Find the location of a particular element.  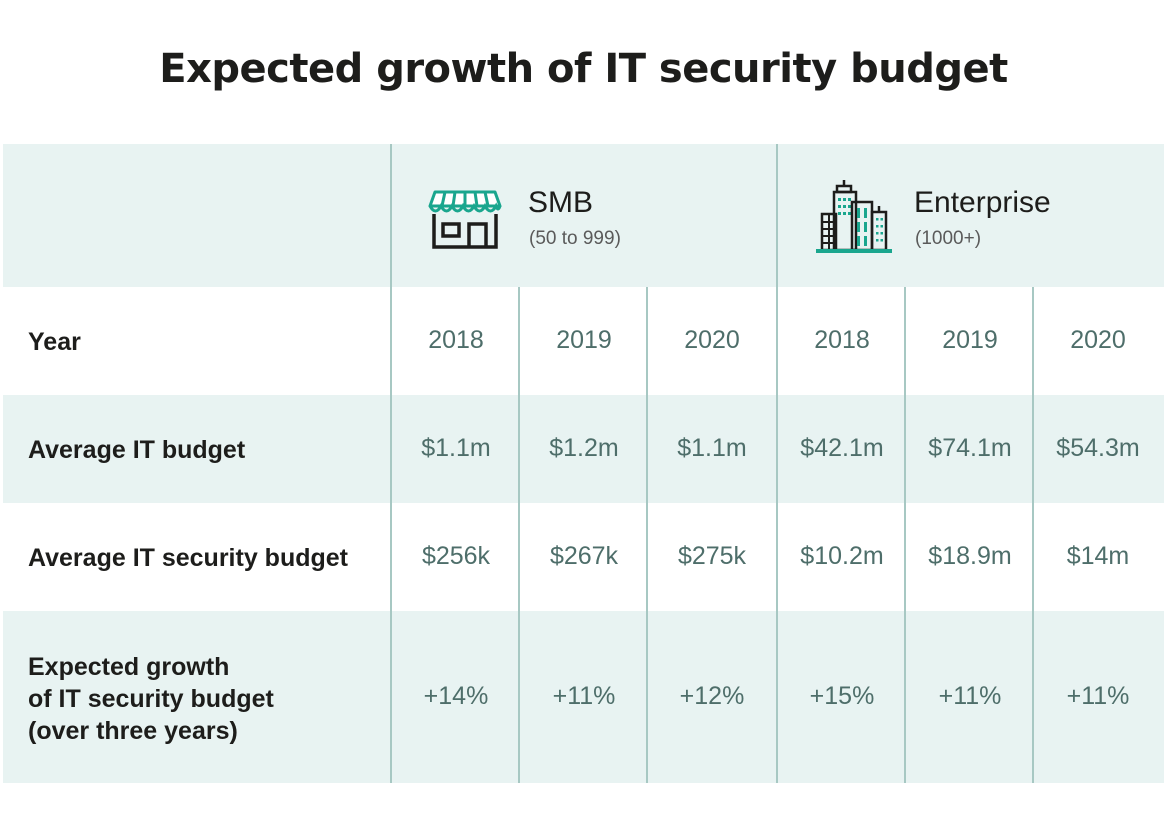

segment-header-enterprise: Enterprise (1000+) is located at coordinates (971, 215).